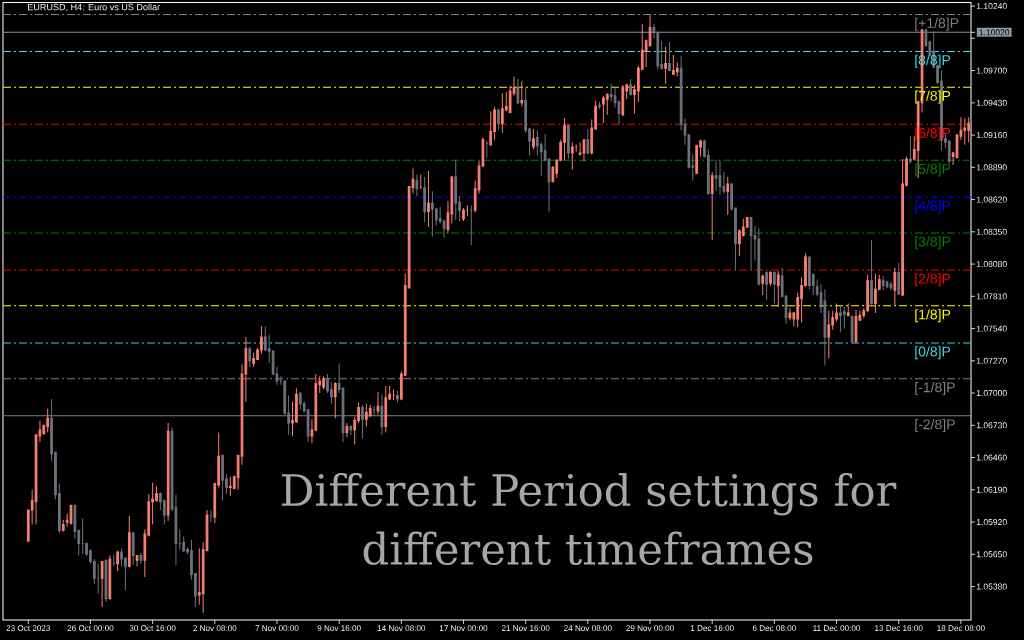 This screenshot has height=640, width=1024. What do you see at coordinates (712, 628) in the screenshot?
I see `x-tick-label: 1 Dec 16:00` at bounding box center [712, 628].